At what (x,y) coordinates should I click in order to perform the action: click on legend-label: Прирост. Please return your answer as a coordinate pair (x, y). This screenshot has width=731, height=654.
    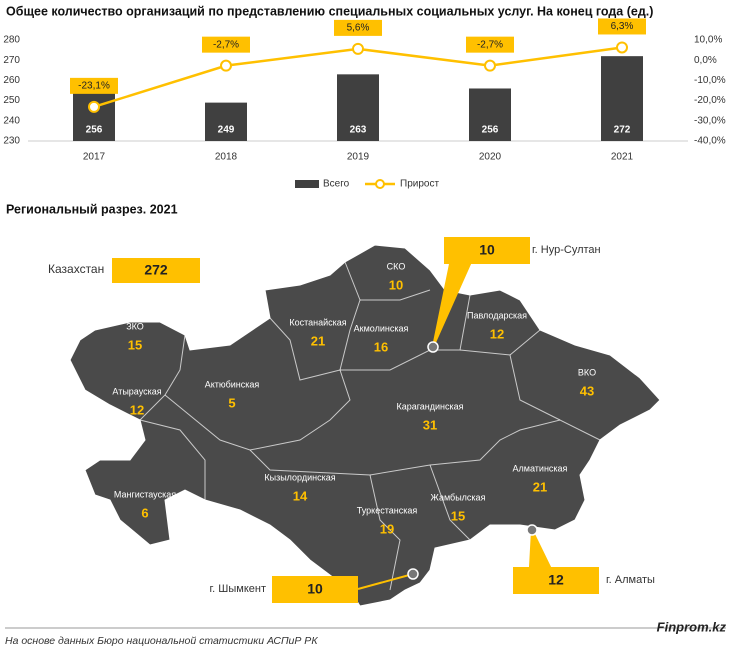
    Looking at the image, I should click on (419, 184).